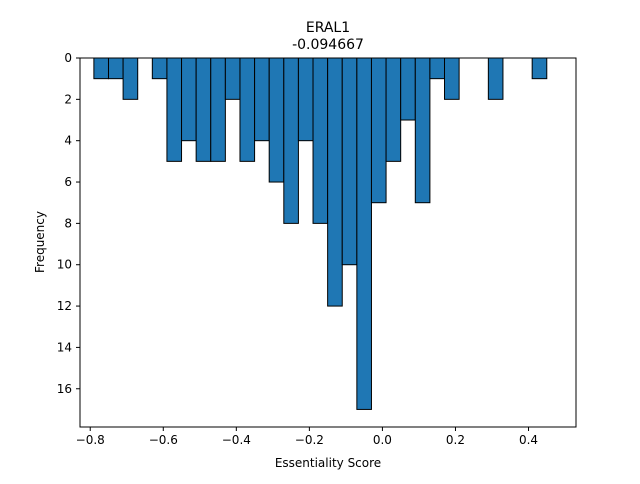 Image resolution: width=640 pixels, height=484 pixels. Describe the element at coordinates (528, 440) in the screenshot. I see `x-tick-label-6: 0.4` at that location.